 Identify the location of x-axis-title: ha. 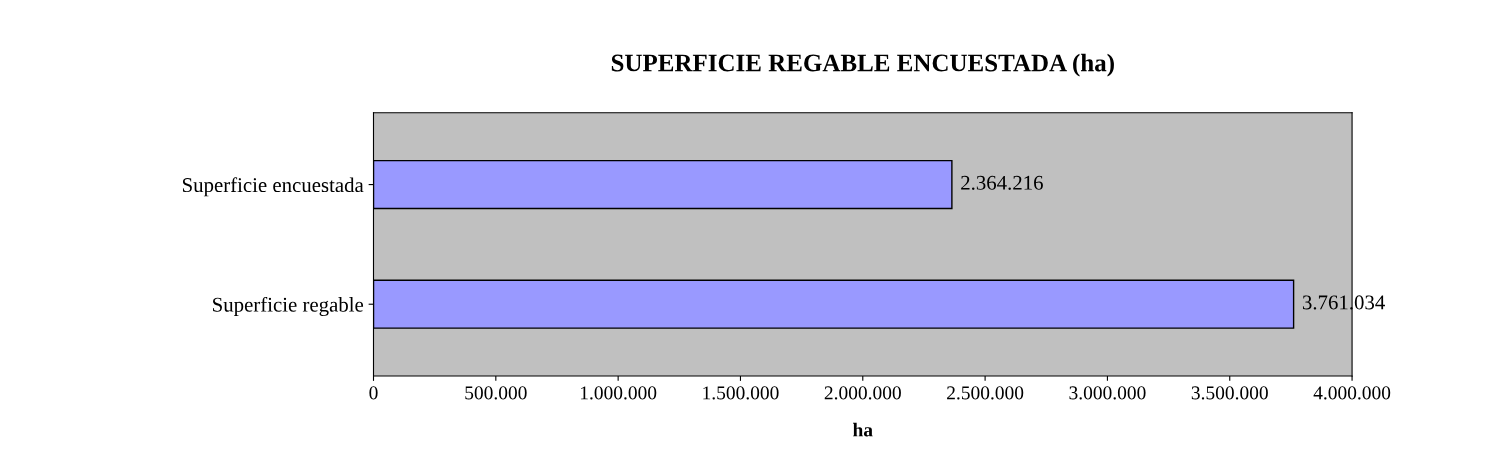
(863, 429).